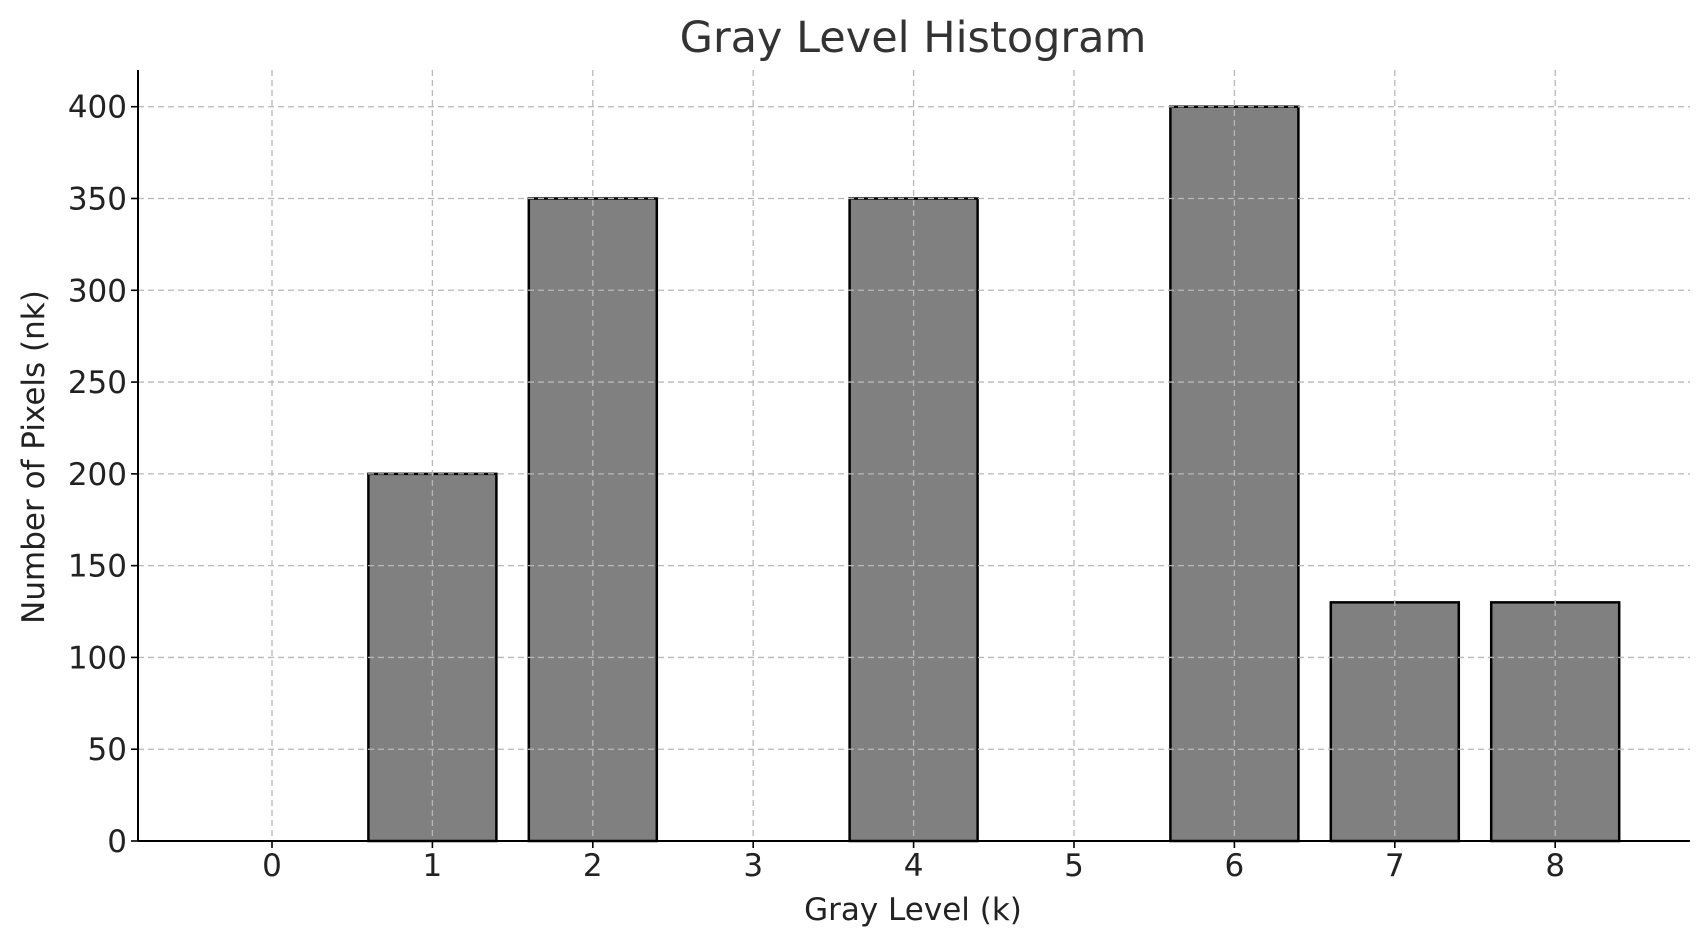  I want to click on x-tick-label: 8, so click(1555, 866).